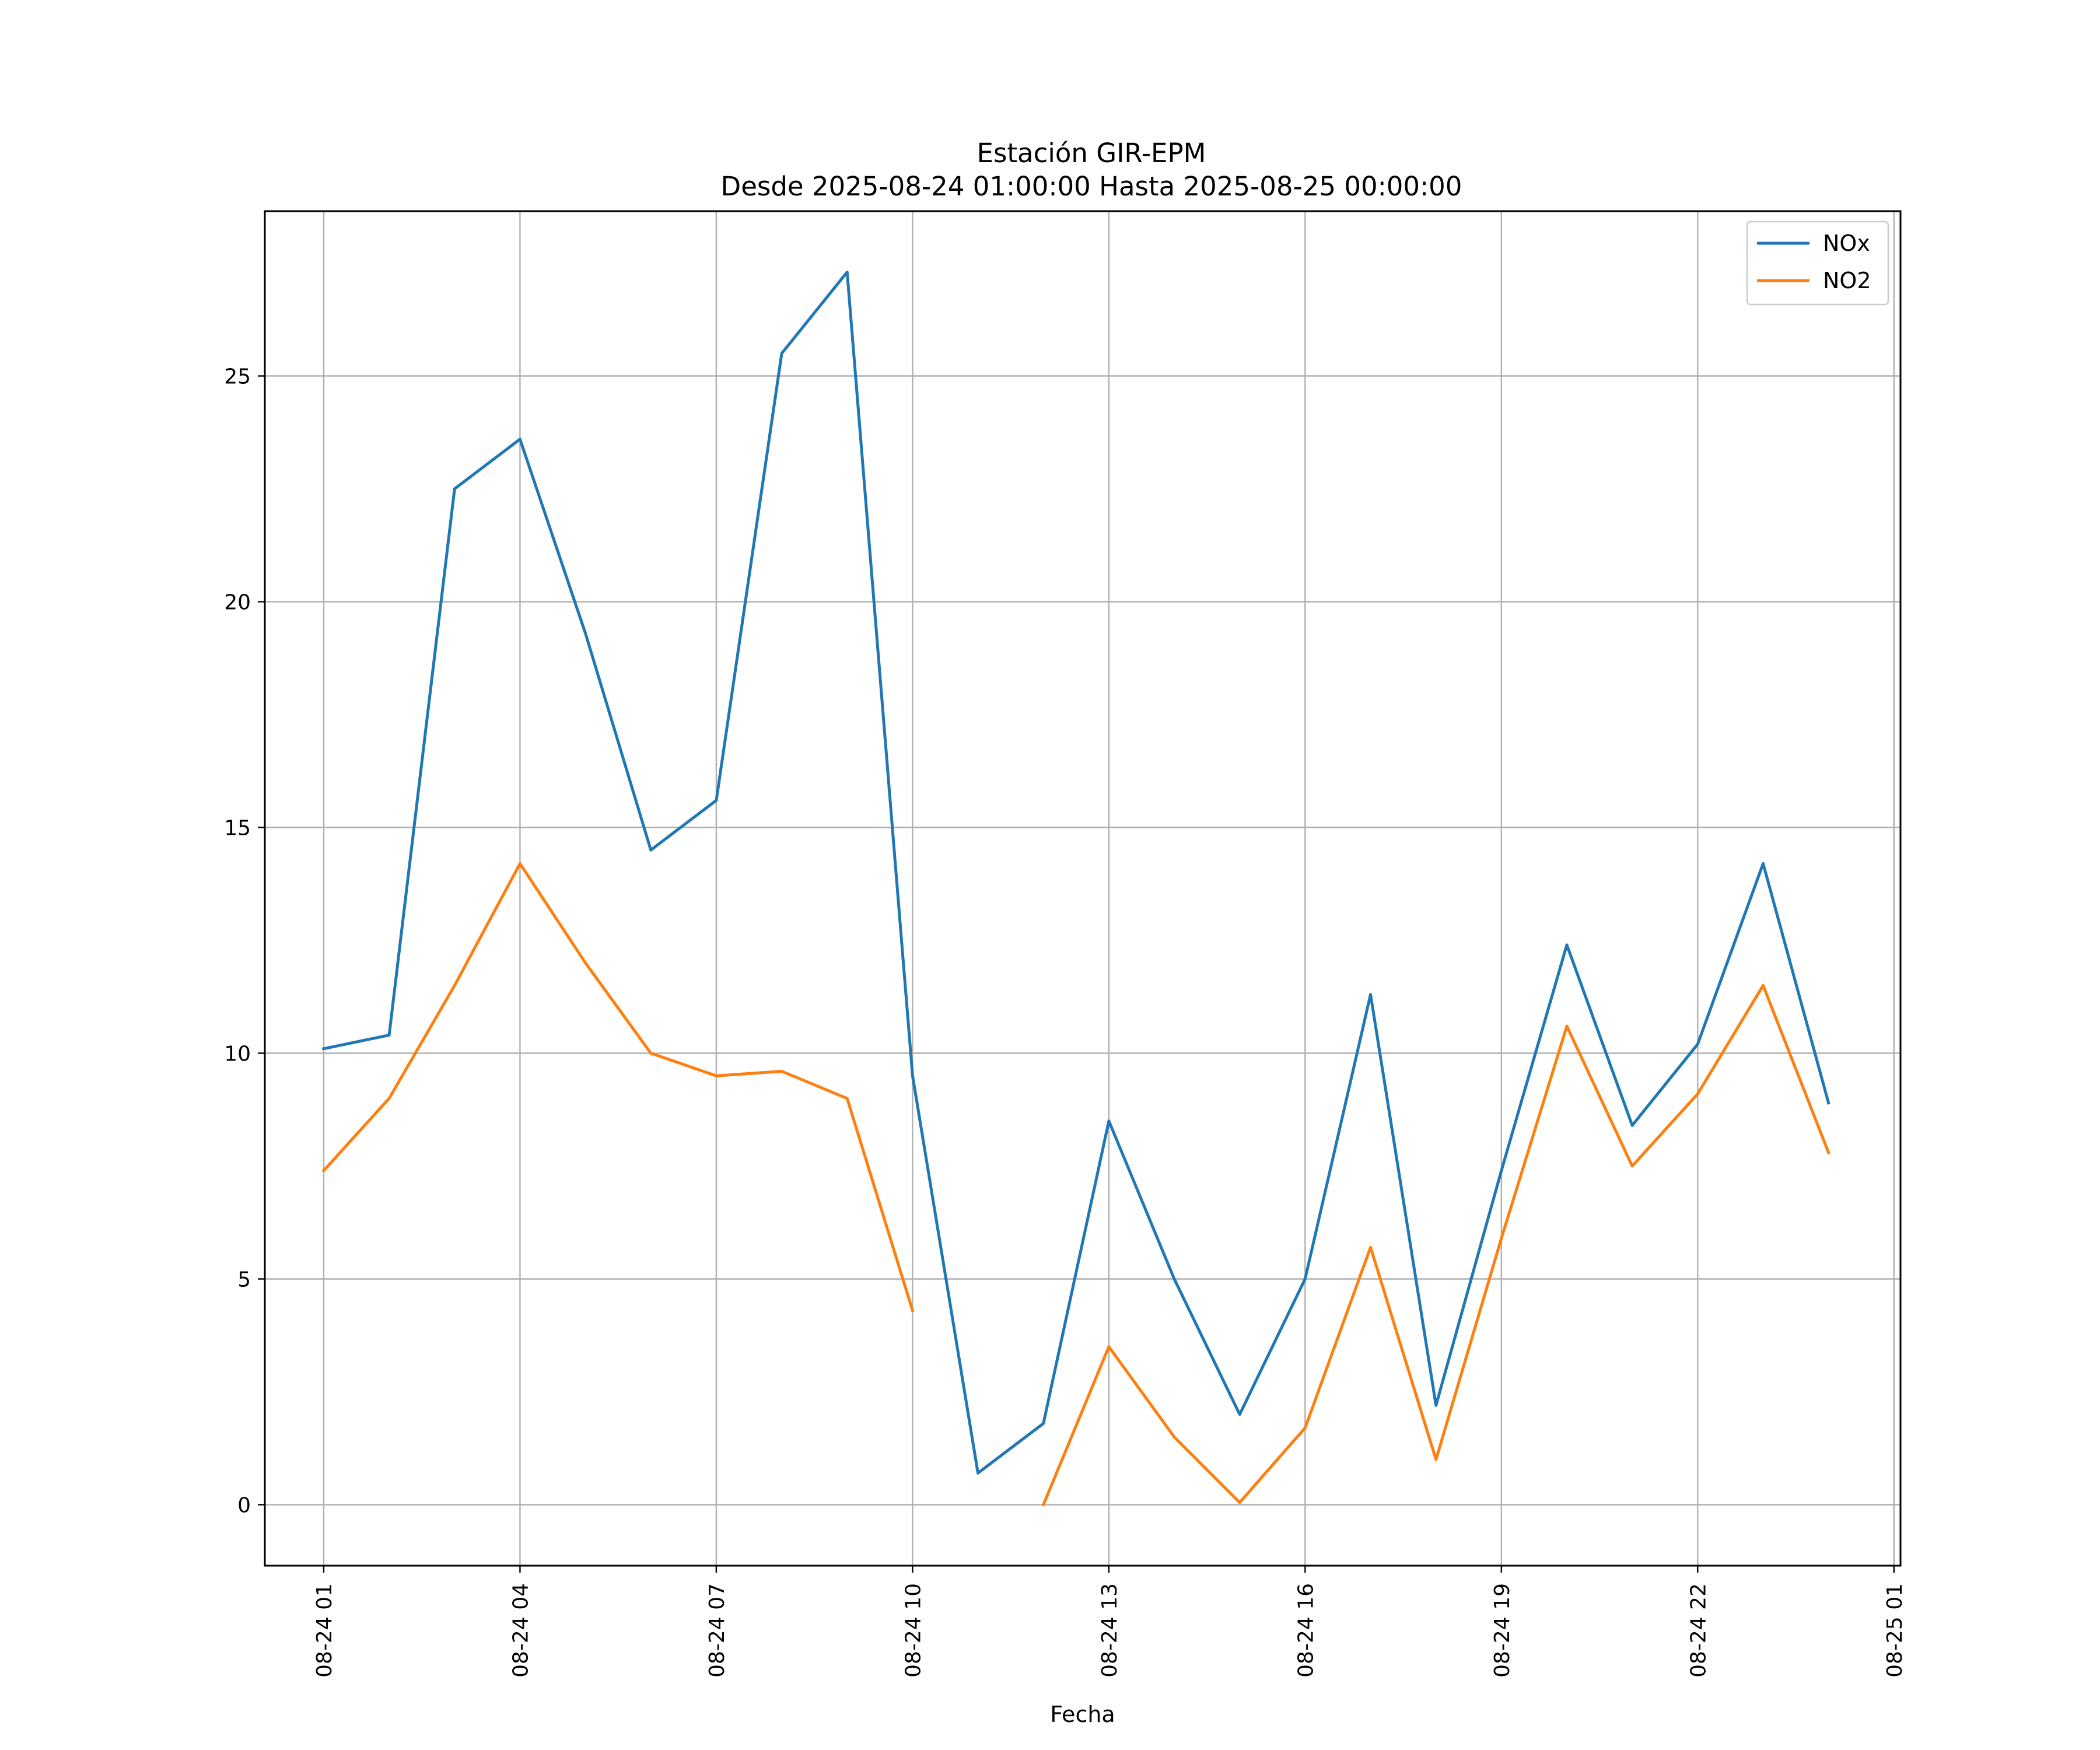  I want to click on x-axis-label: Fecha, so click(1082, 1714).